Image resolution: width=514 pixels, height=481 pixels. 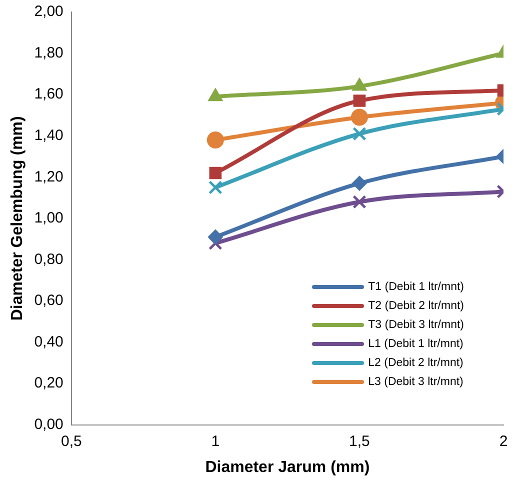 I want to click on y-axis-title: Diameter Gelembung (mm), so click(x=17, y=218).